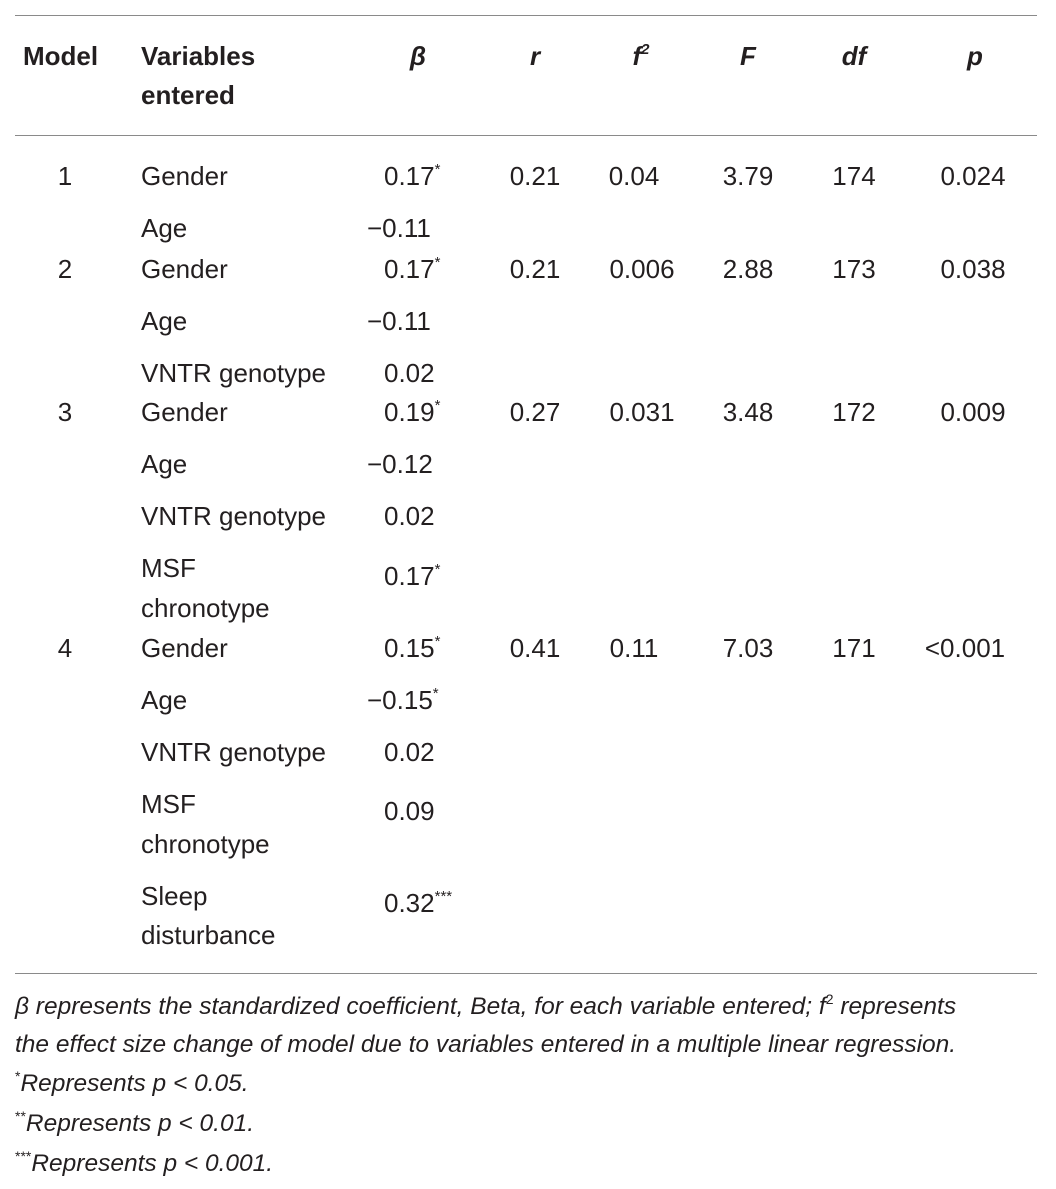  What do you see at coordinates (418, 56) in the screenshot?
I see `header-beta: β` at bounding box center [418, 56].